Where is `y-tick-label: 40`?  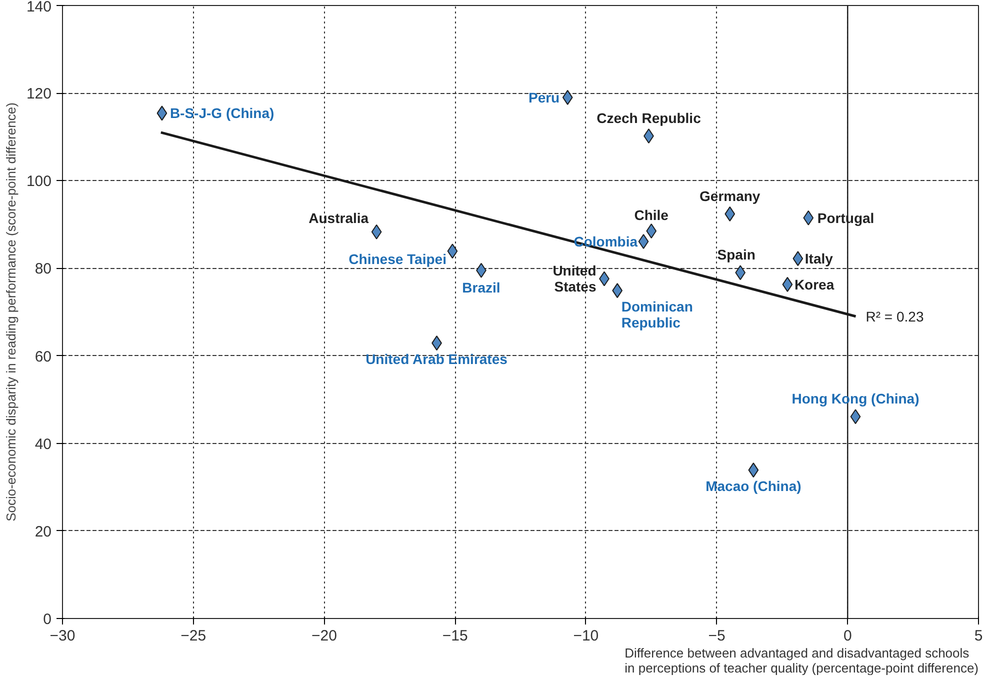
y-tick-label: 40 is located at coordinates (43, 444).